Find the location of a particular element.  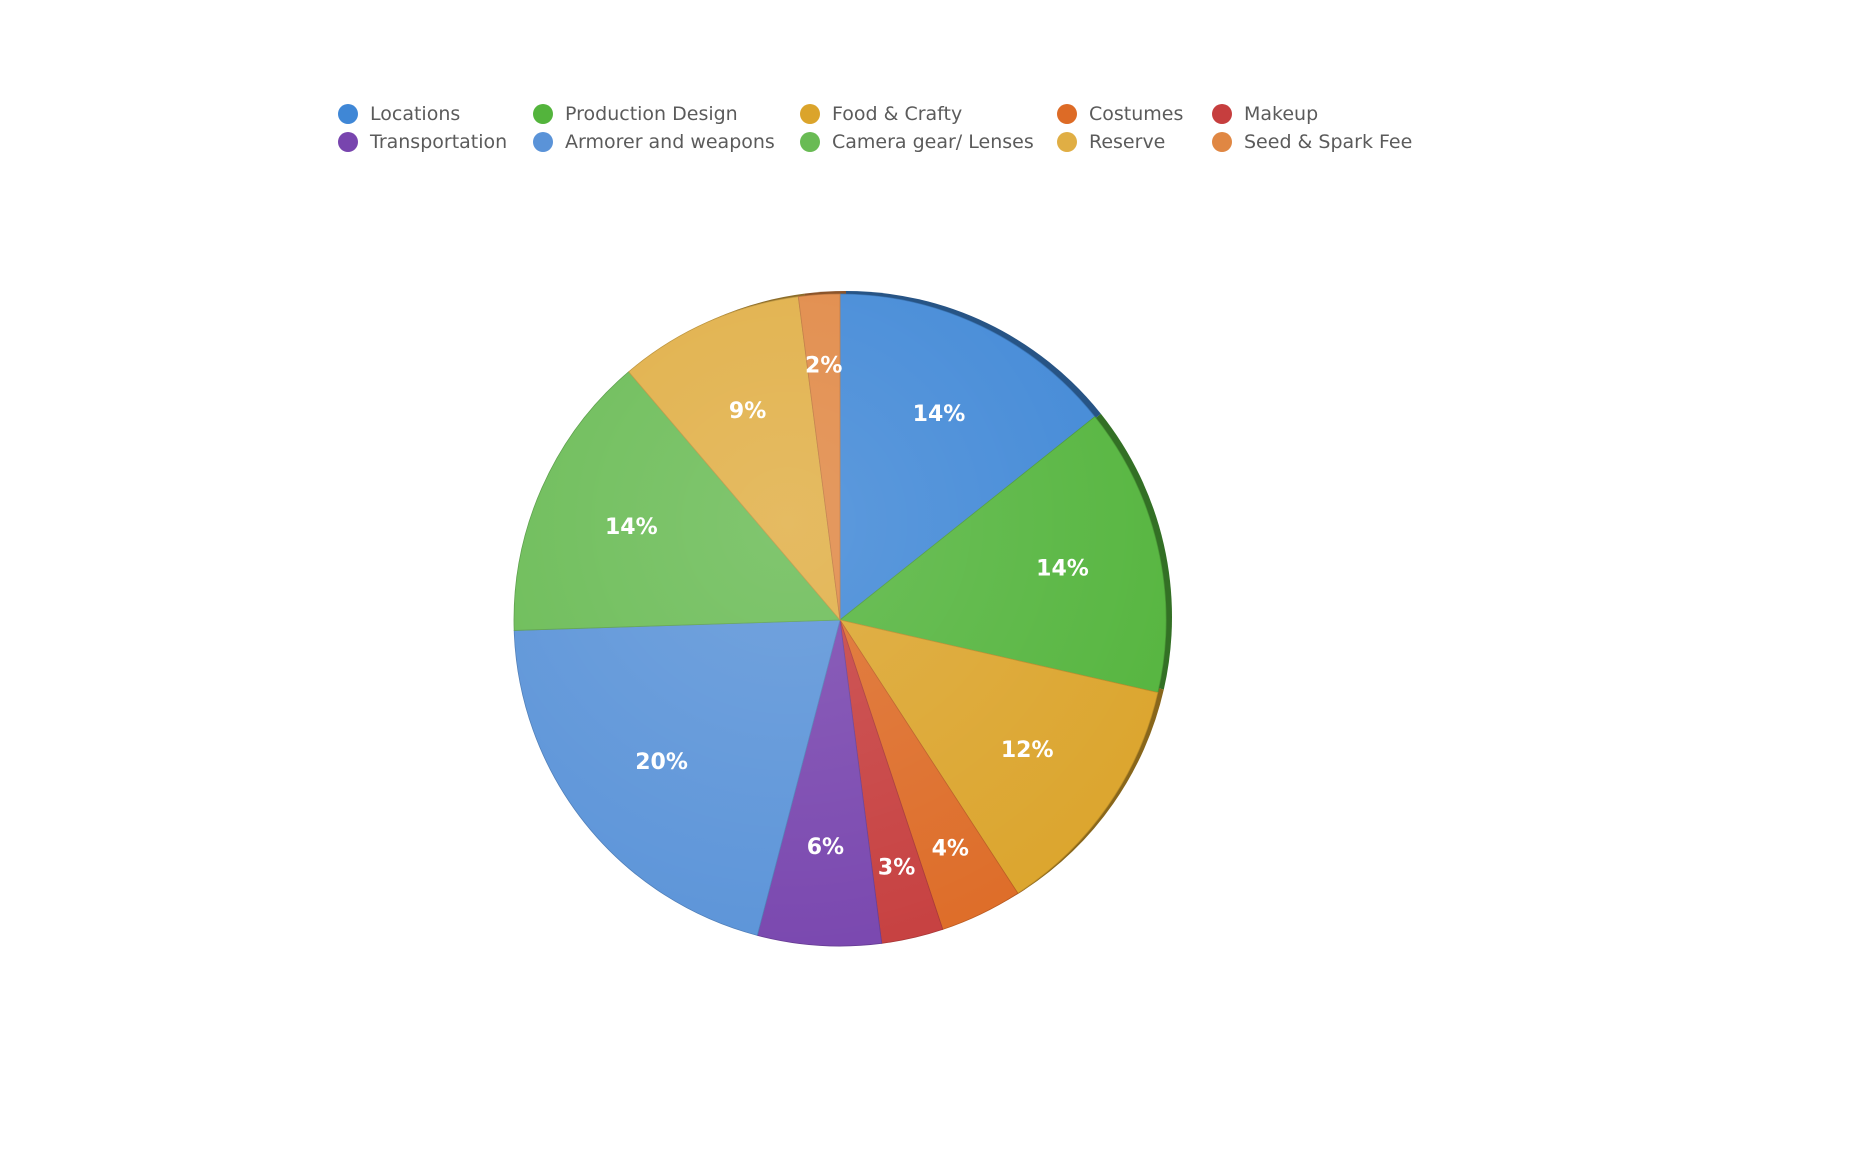

legend-item-costumes: Costumes is located at coordinates (1120, 114).